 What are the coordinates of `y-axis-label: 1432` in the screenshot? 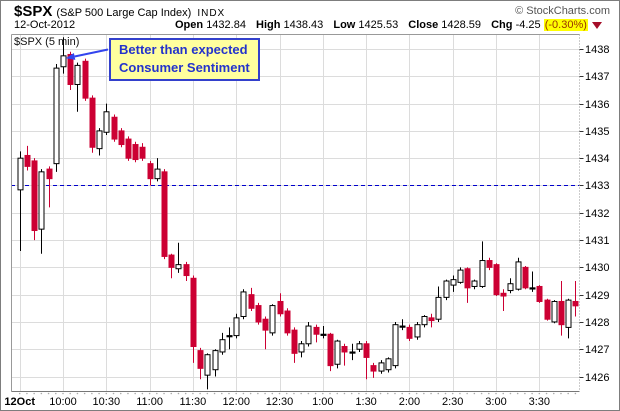 It's located at (597, 214).